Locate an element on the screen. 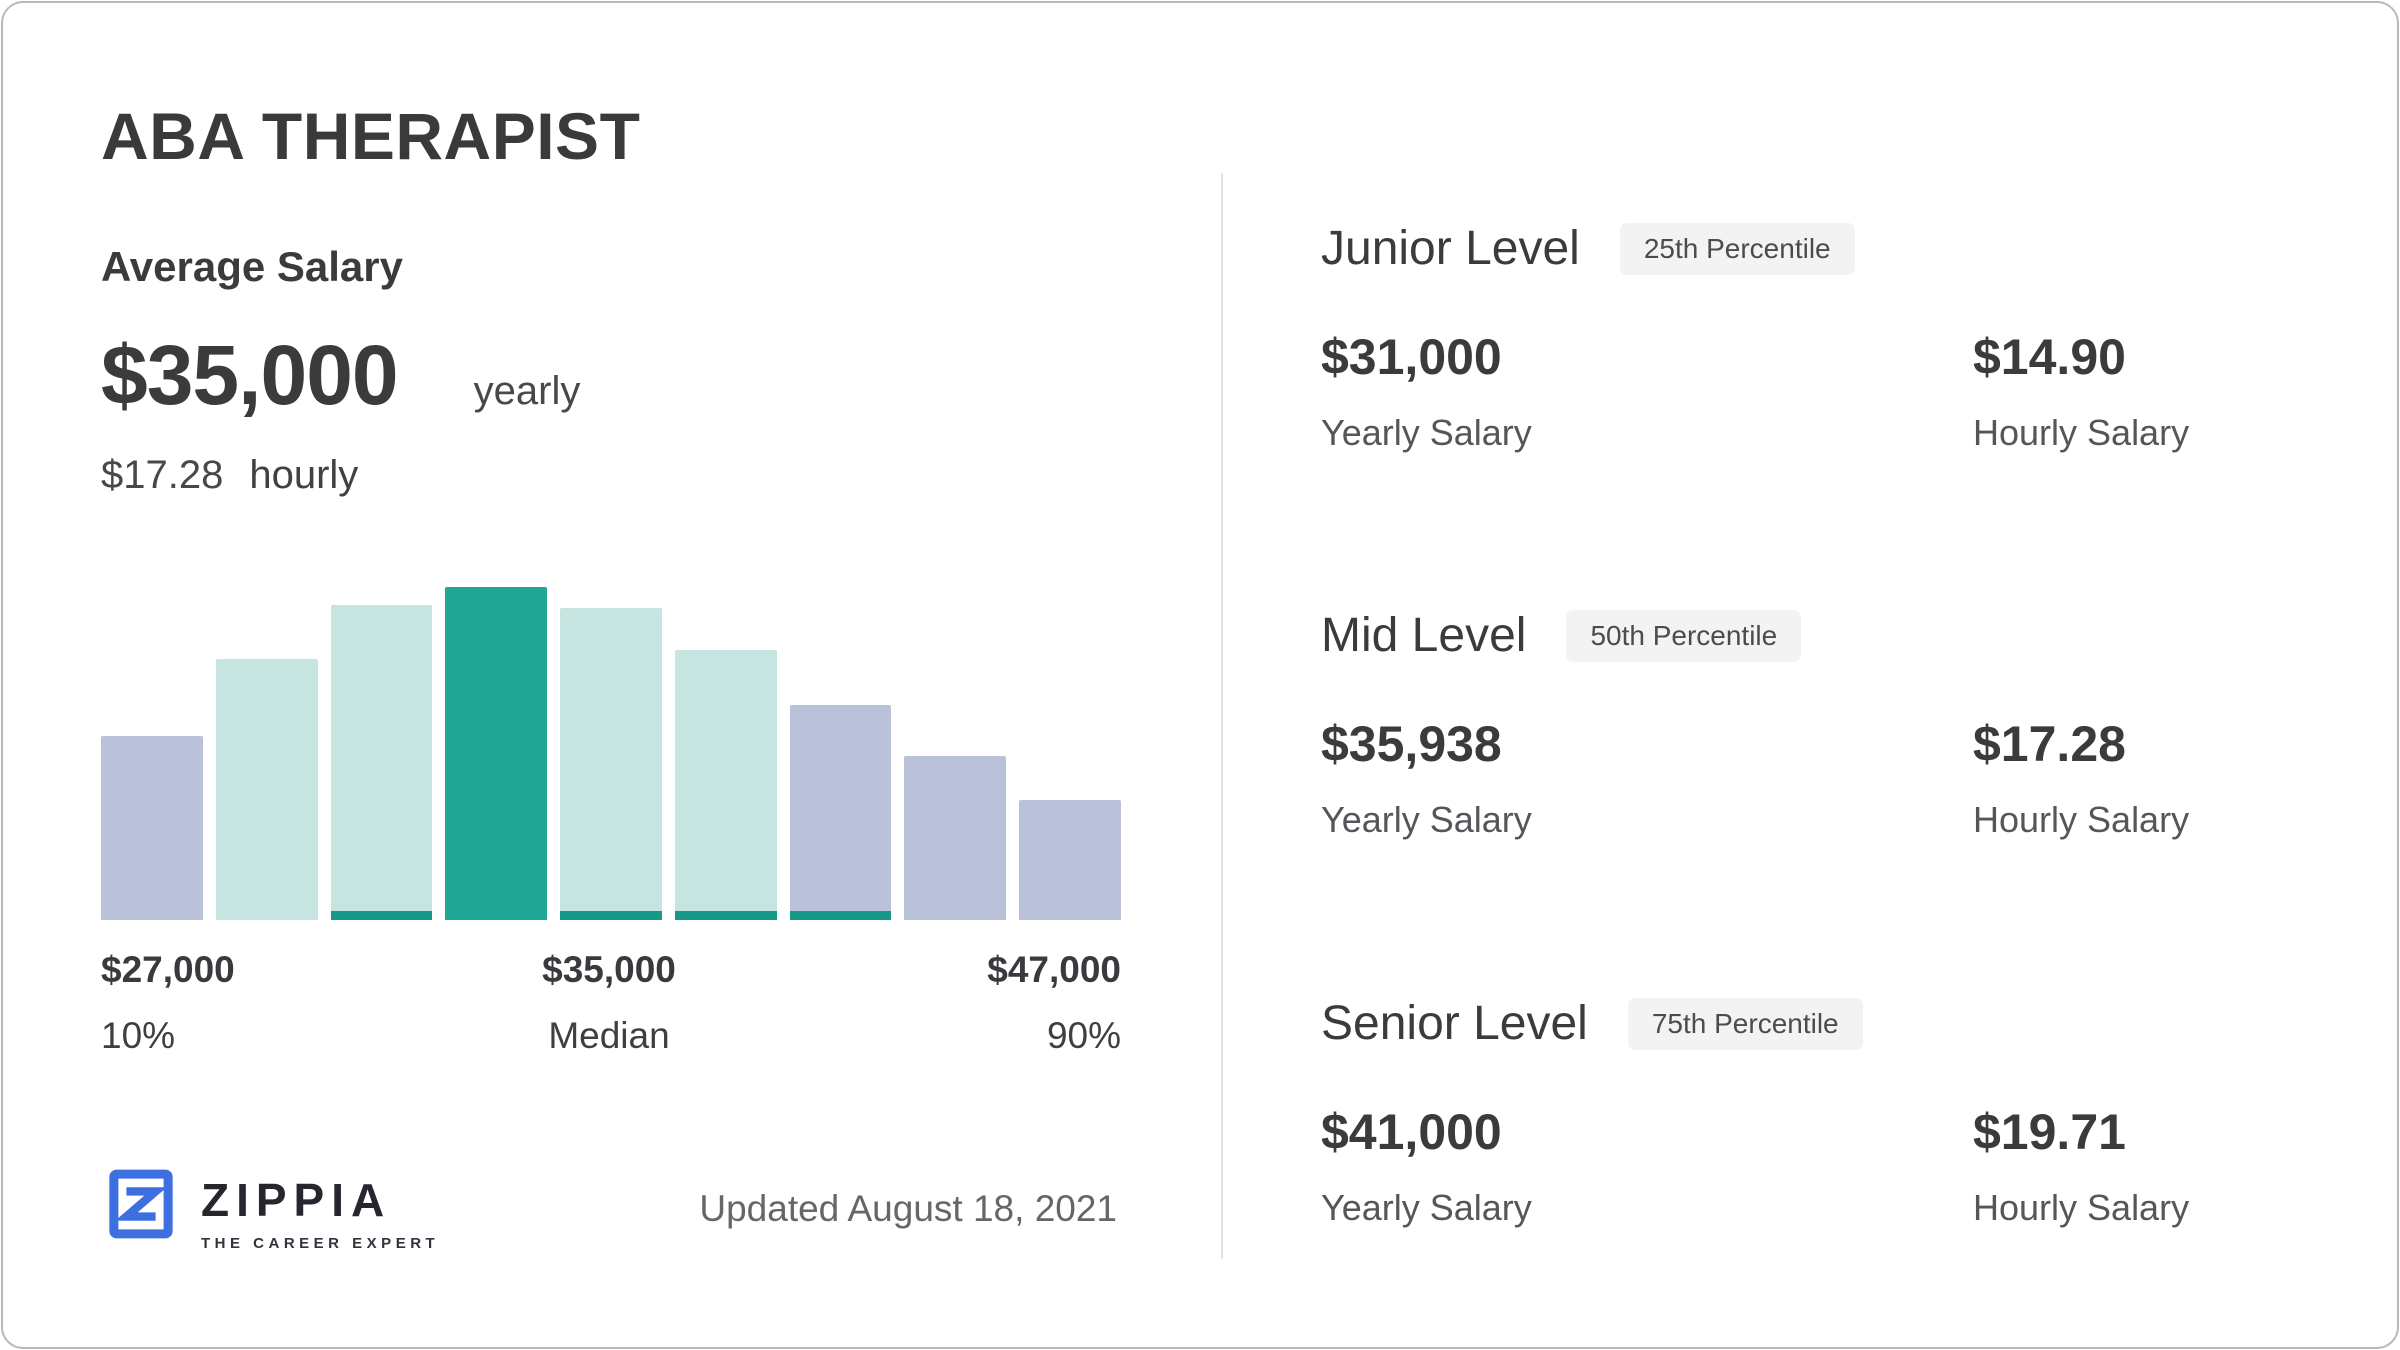 The width and height of the screenshot is (2400, 1350). hourly-salary-col: $17.28 Hourly Salary is located at coordinates (2081, 778).